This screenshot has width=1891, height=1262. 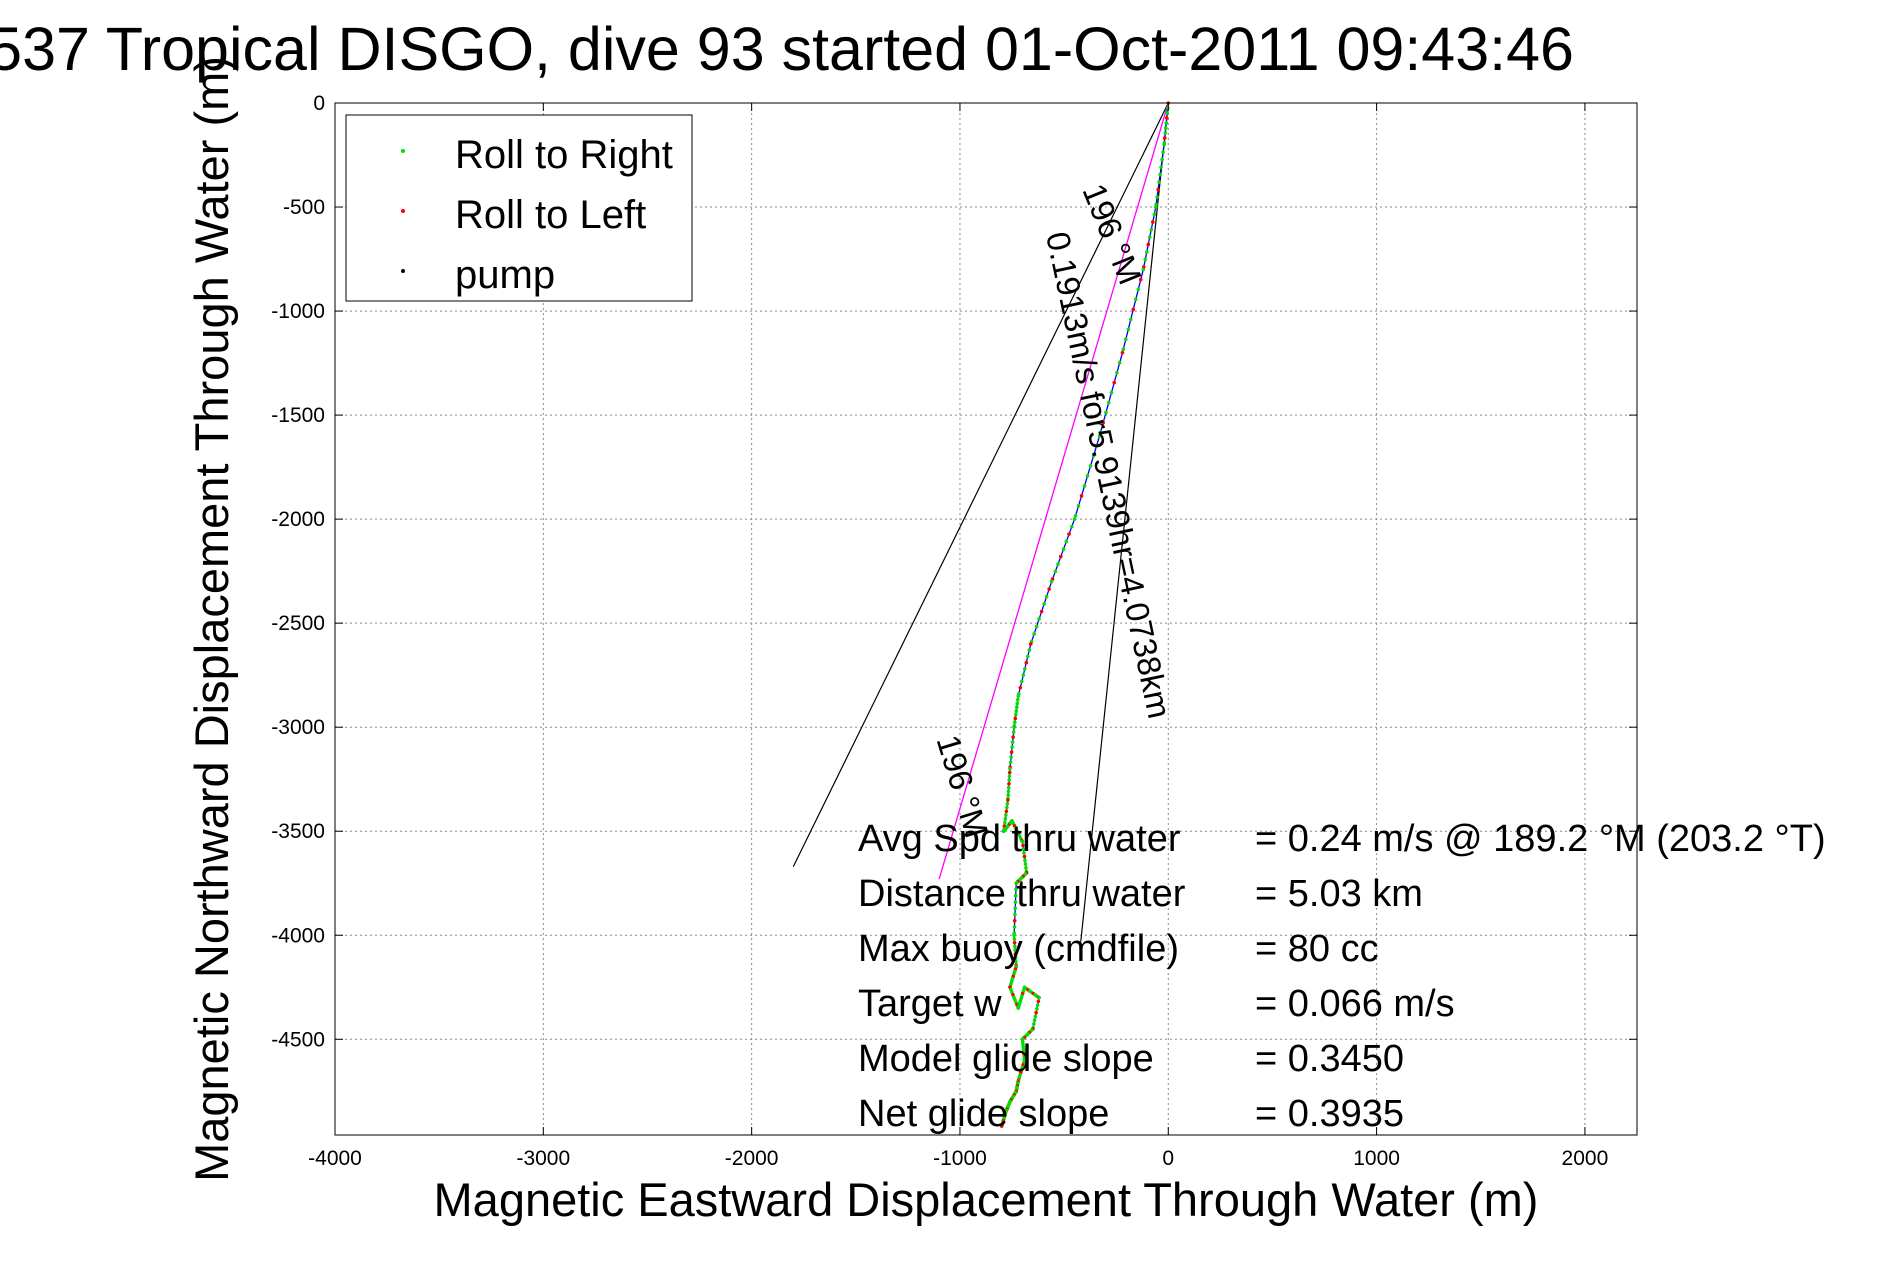 I want to click on legend-marker, so click(x=403, y=151).